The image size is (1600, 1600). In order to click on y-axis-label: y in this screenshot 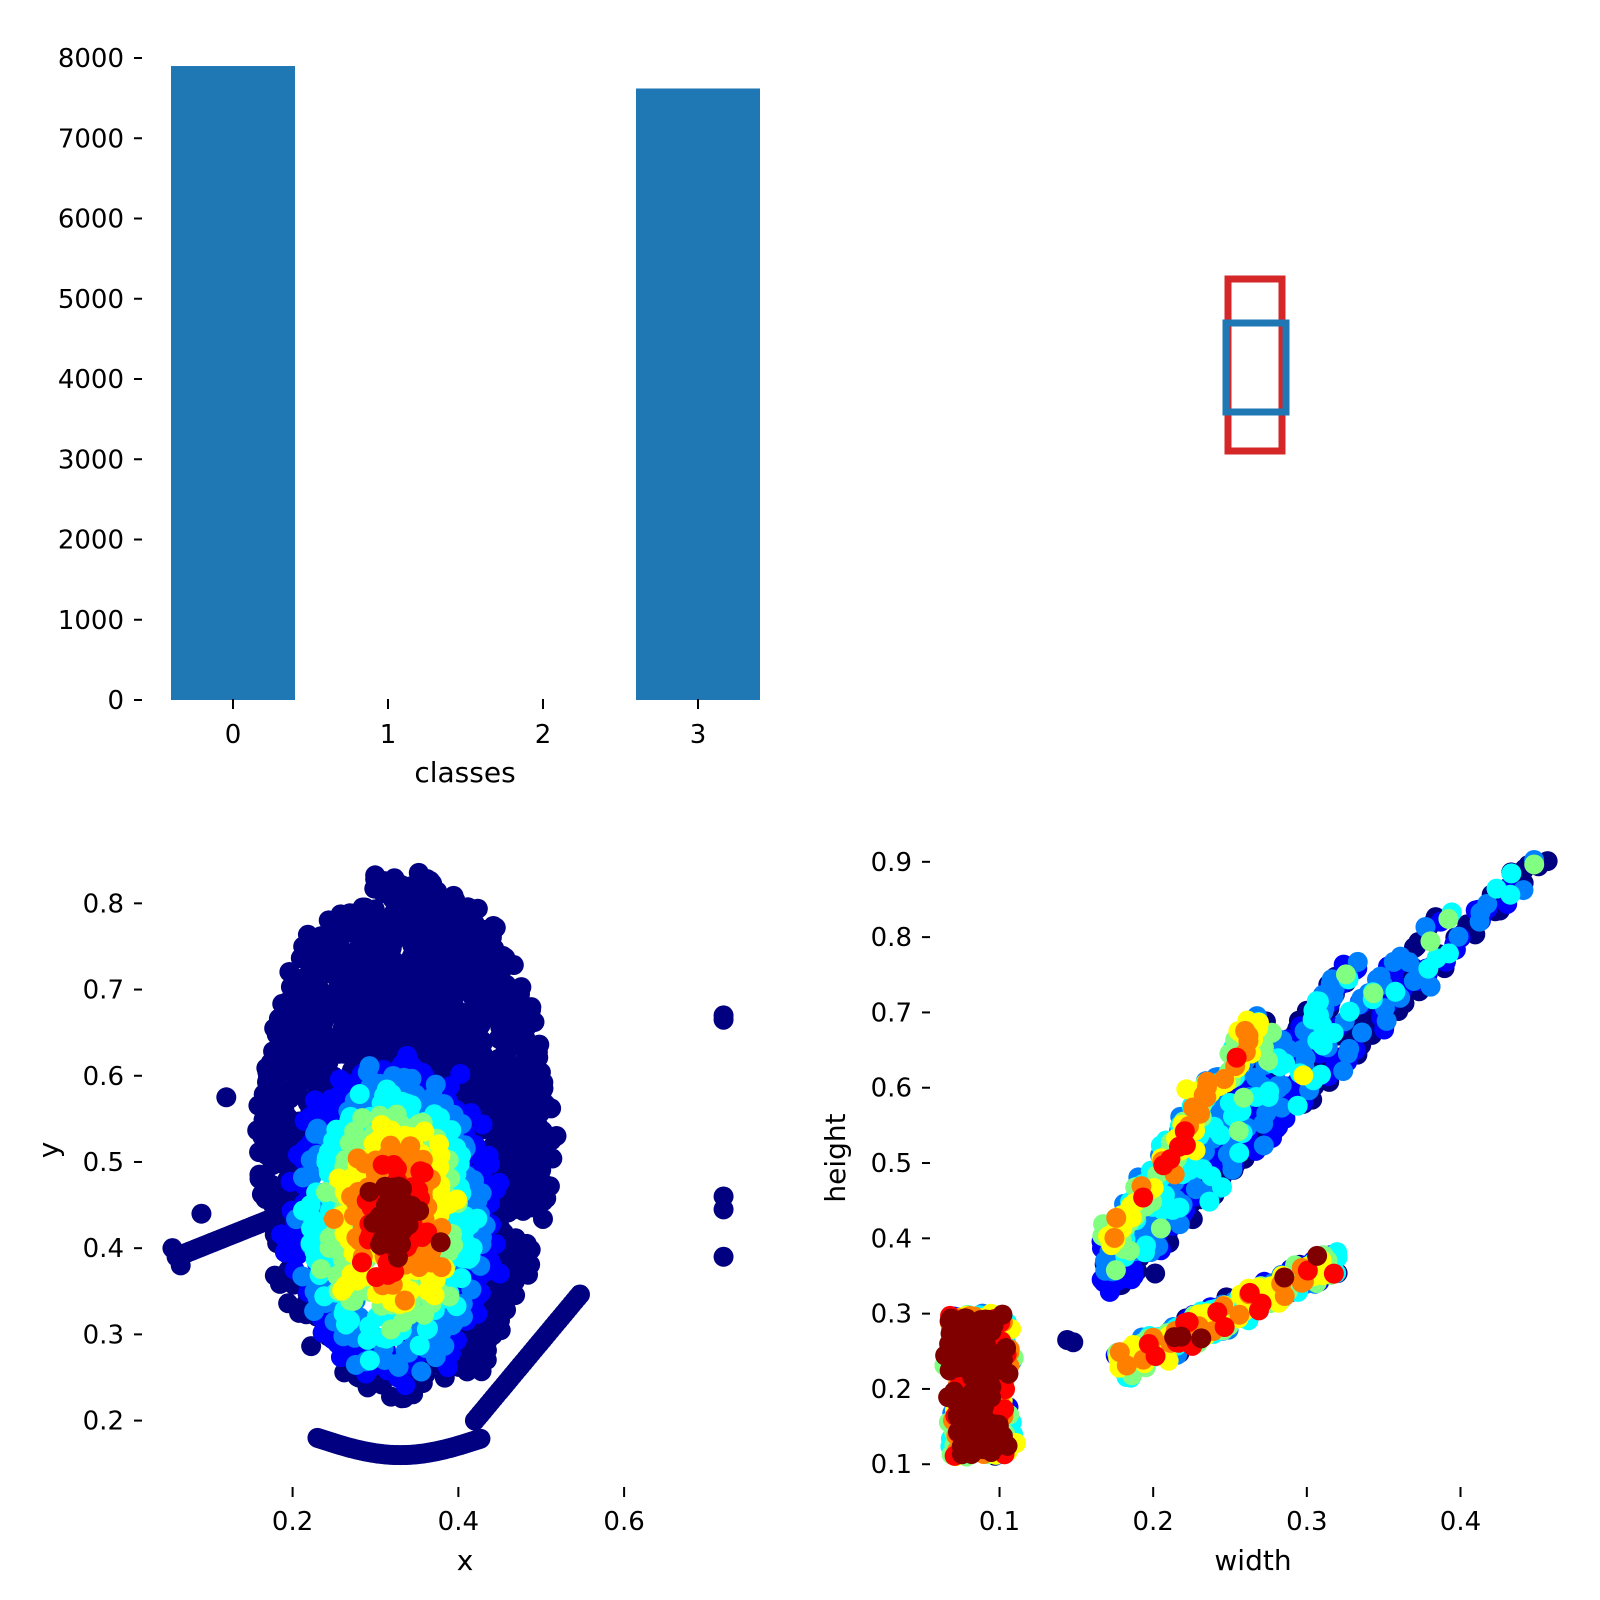, I will do `click(48, 1150)`.